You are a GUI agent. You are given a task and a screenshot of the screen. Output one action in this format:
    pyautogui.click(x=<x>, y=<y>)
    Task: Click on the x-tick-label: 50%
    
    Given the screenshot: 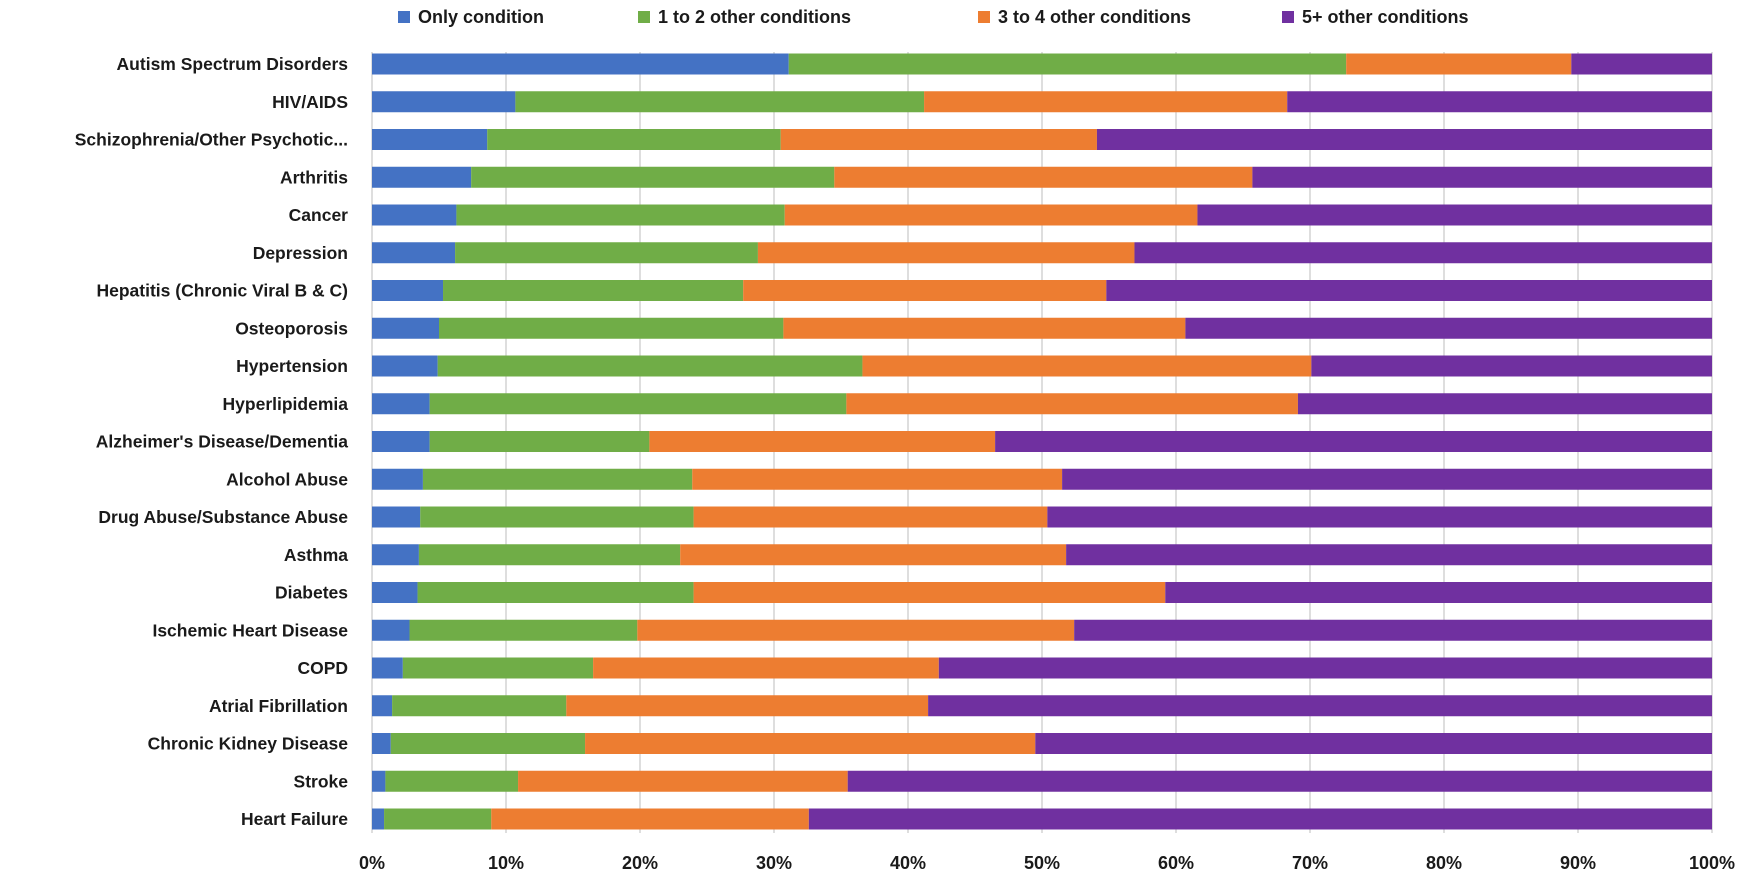 What is the action you would take?
    pyautogui.click(x=1042, y=863)
    